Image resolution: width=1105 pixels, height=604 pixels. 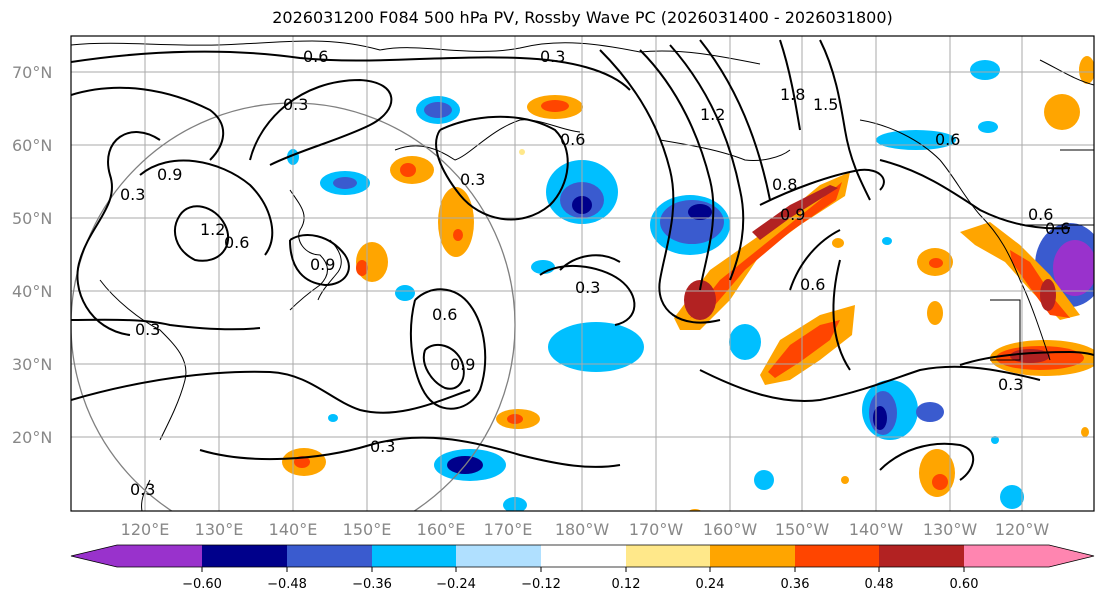 What do you see at coordinates (441, 529) in the screenshot?
I see `lon-label-160e: 160°E` at bounding box center [441, 529].